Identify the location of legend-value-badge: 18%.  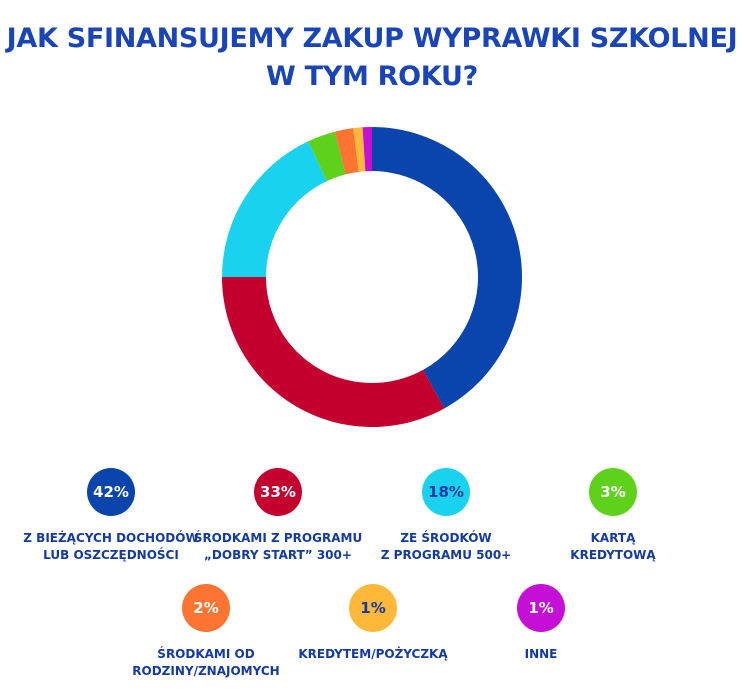
(446, 492).